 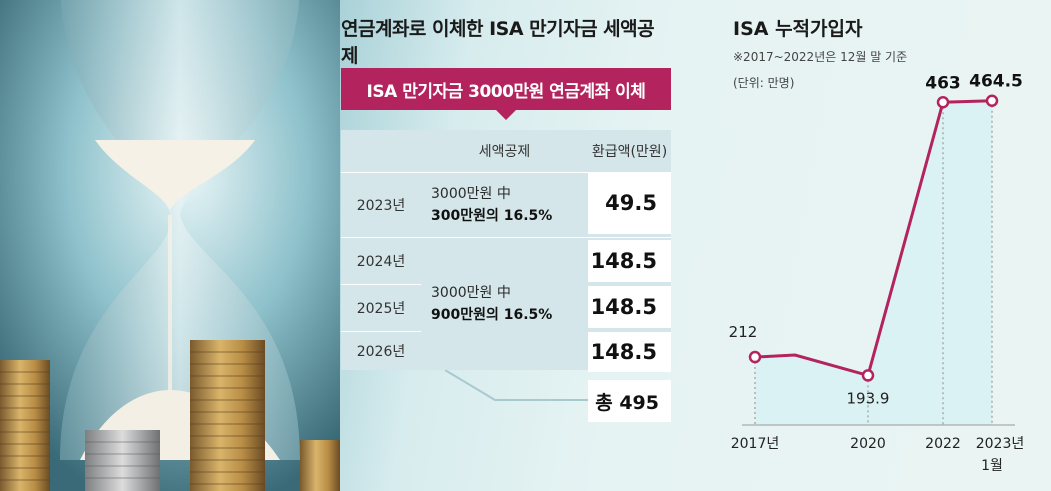 What do you see at coordinates (764, 83) in the screenshot?
I see `chart-unit: (단위: 만명)` at bounding box center [764, 83].